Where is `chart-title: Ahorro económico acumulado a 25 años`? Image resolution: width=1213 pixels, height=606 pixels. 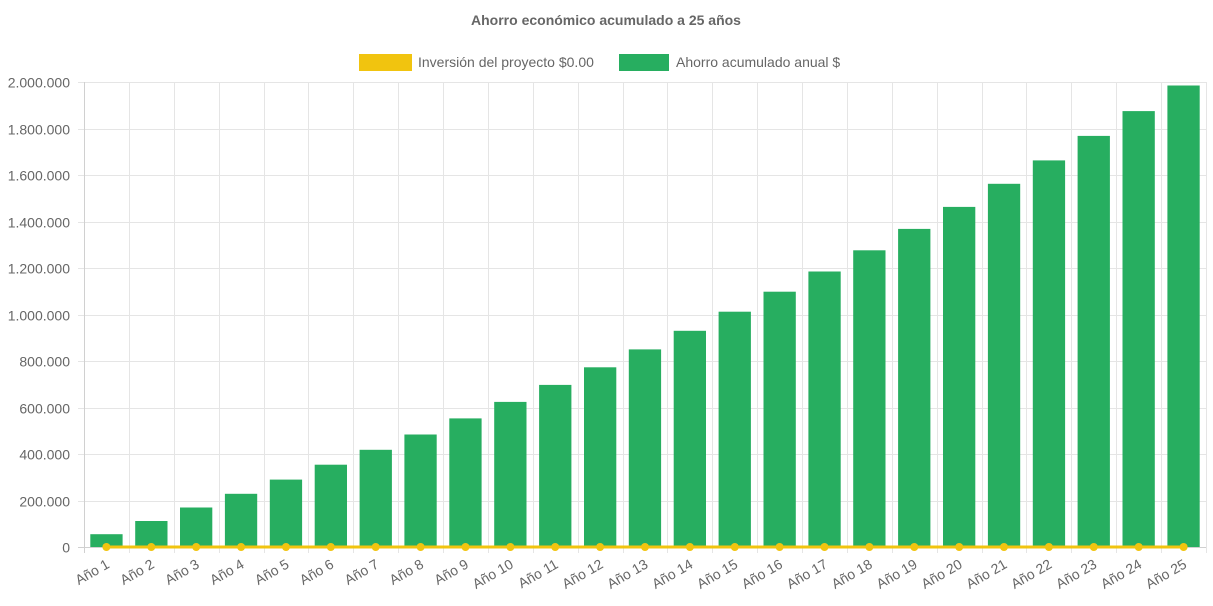 chart-title: Ahorro económico acumulado a 25 años is located at coordinates (606, 20).